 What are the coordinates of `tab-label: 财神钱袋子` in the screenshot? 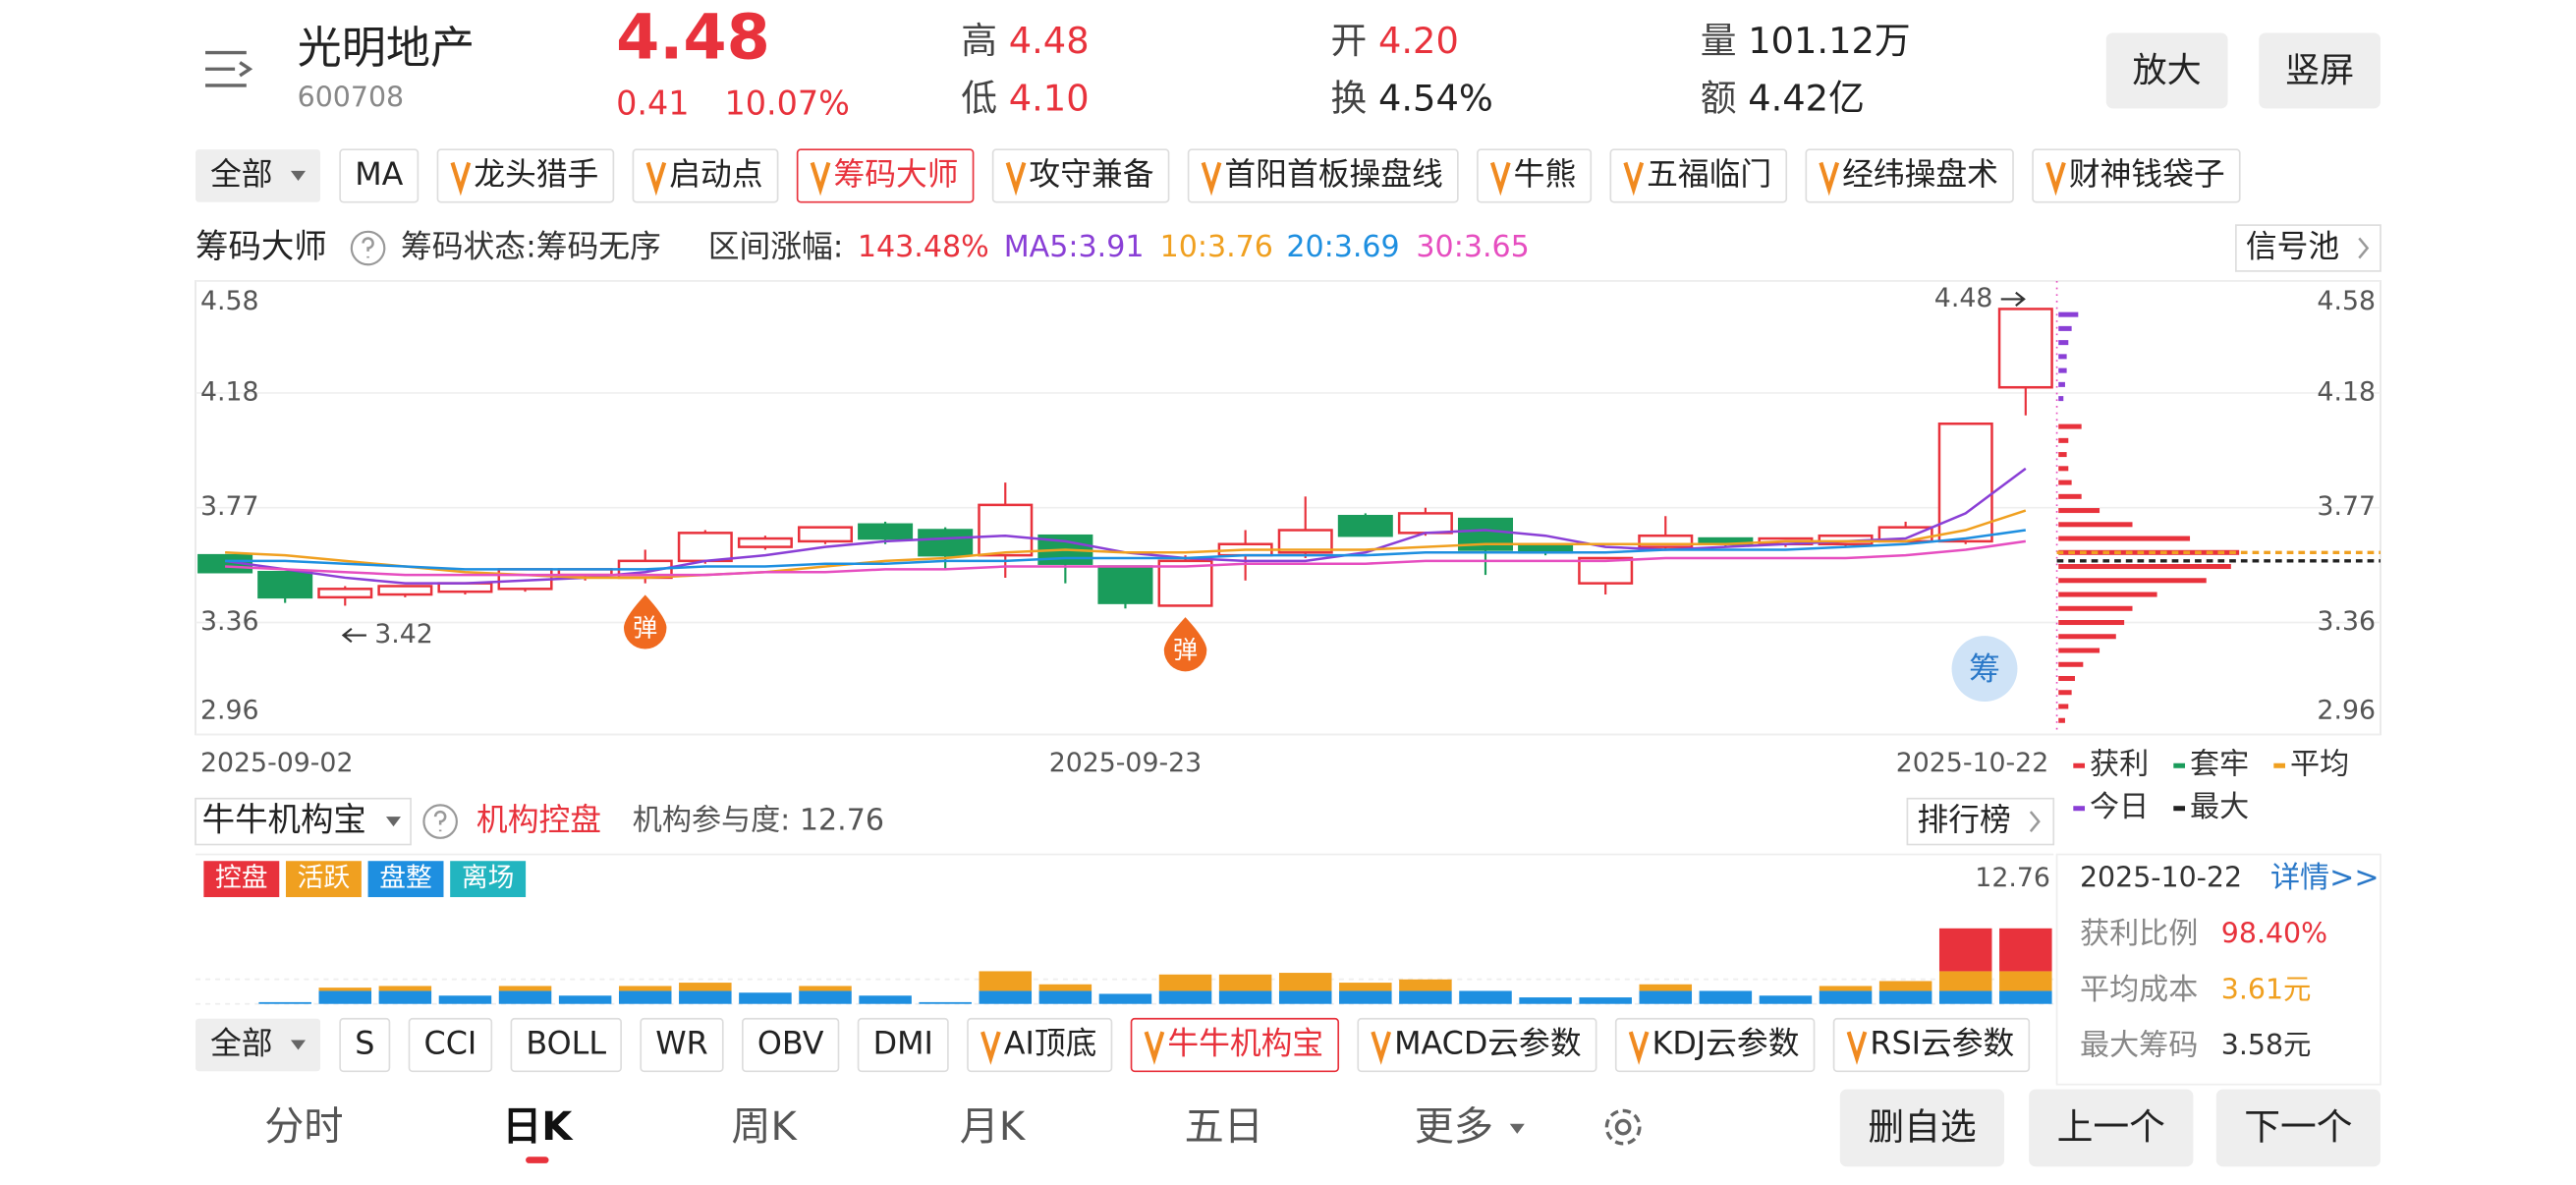 It's located at (2147, 175).